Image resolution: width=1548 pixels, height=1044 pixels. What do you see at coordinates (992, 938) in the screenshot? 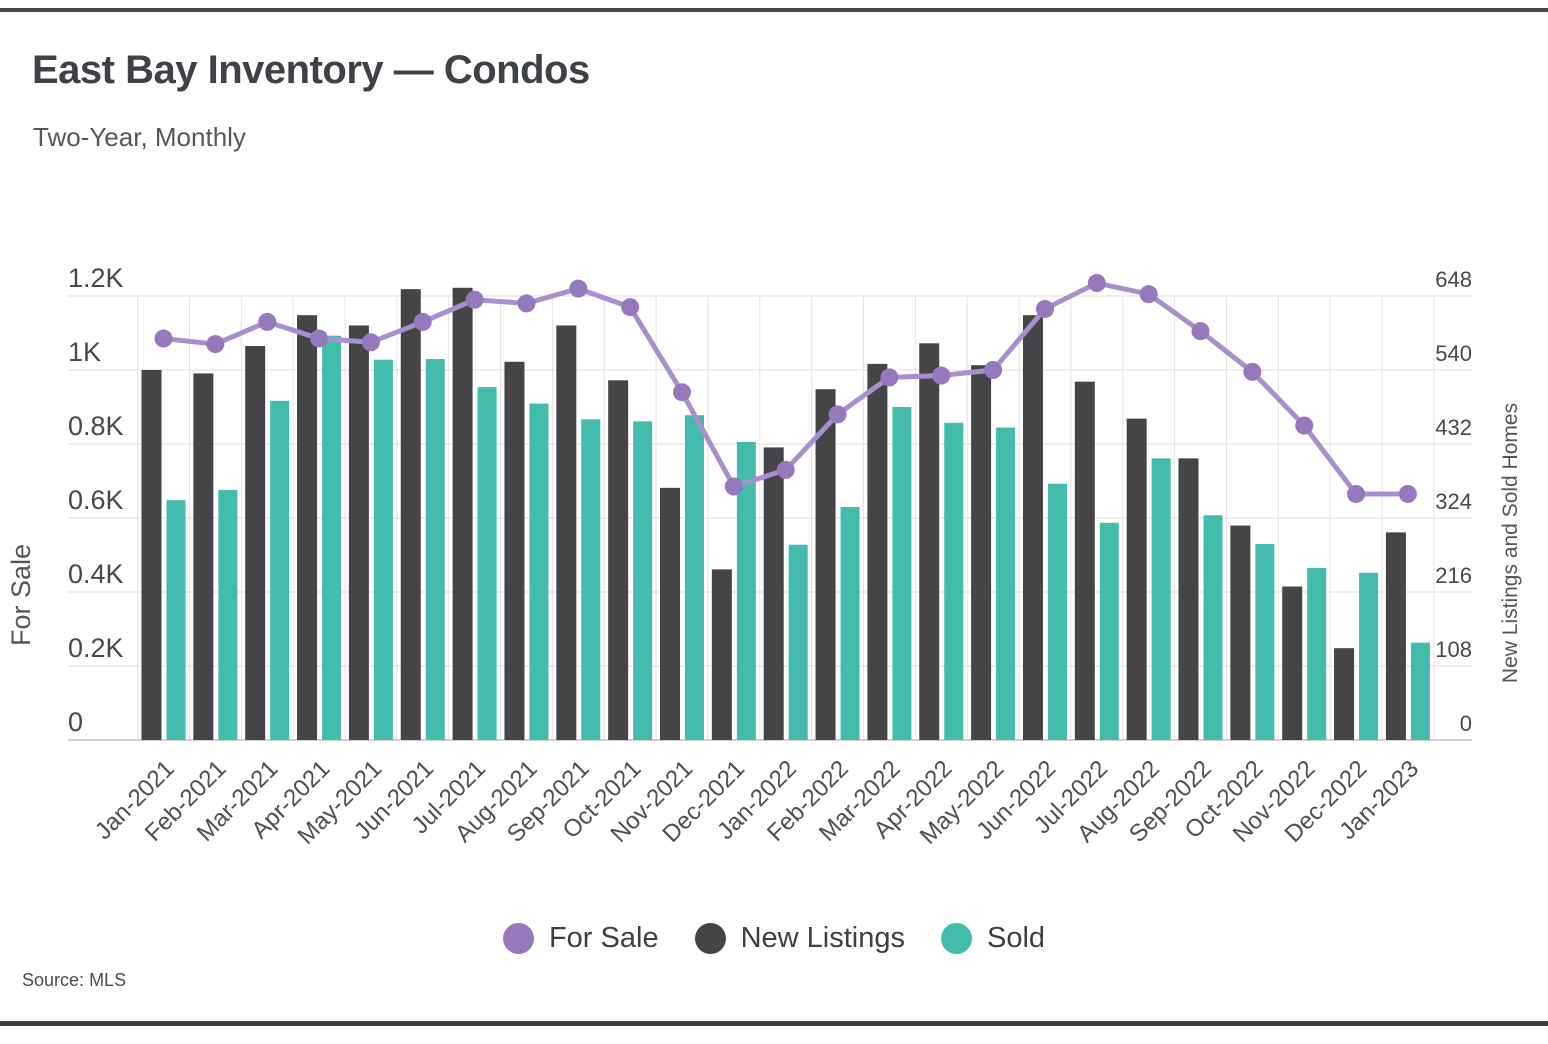
I see `legend-item-sold: Sold` at bounding box center [992, 938].